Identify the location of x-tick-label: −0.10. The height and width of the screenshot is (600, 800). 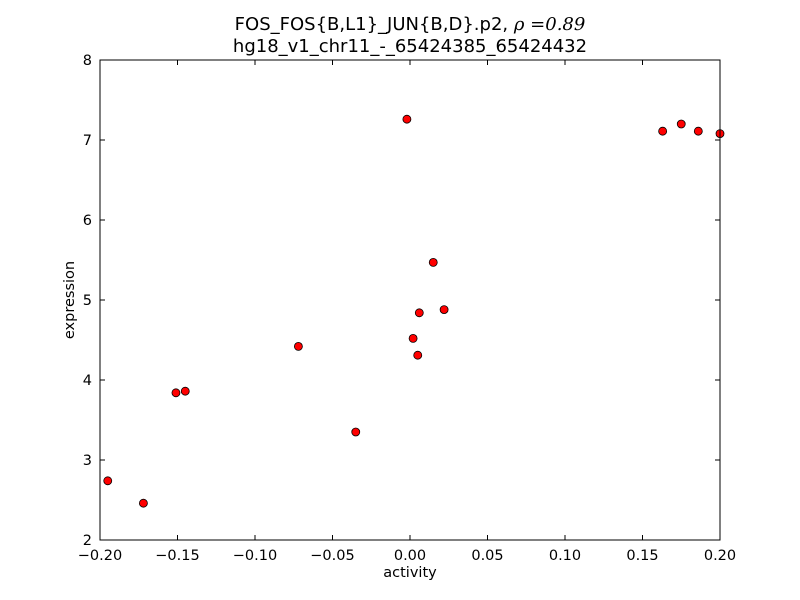
(255, 556).